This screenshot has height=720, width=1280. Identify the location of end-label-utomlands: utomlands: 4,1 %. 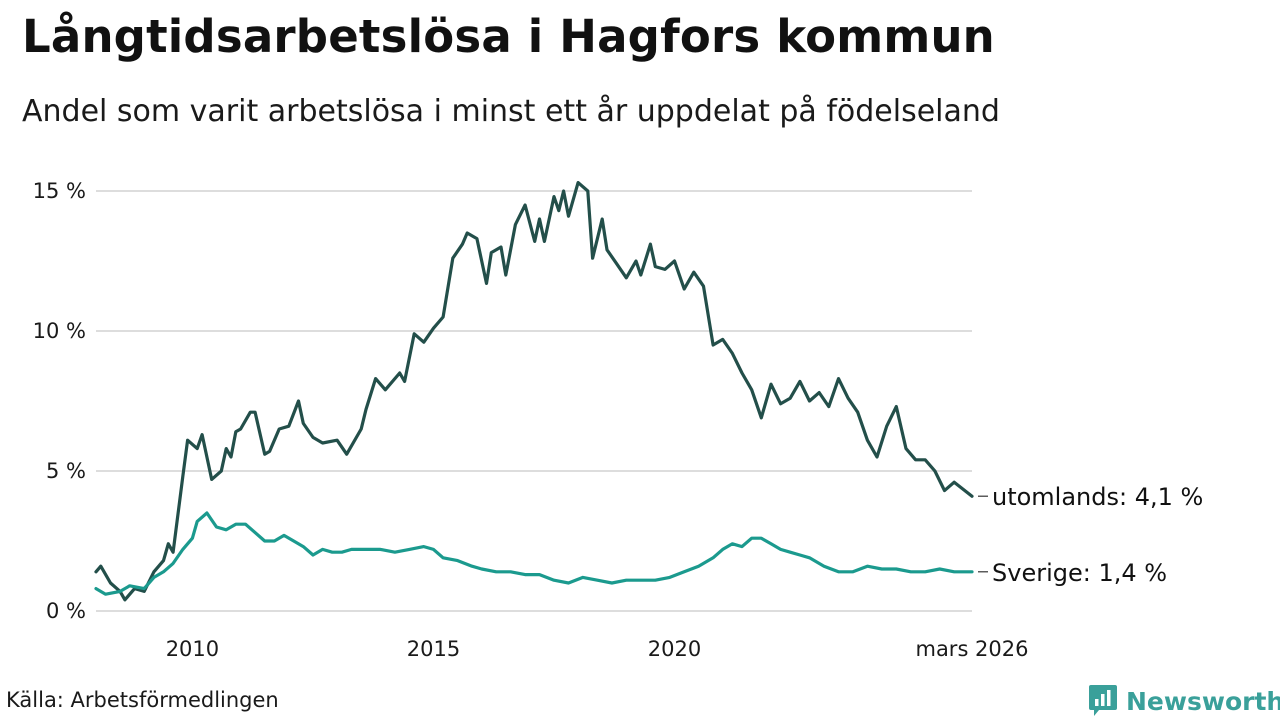
(1097, 497).